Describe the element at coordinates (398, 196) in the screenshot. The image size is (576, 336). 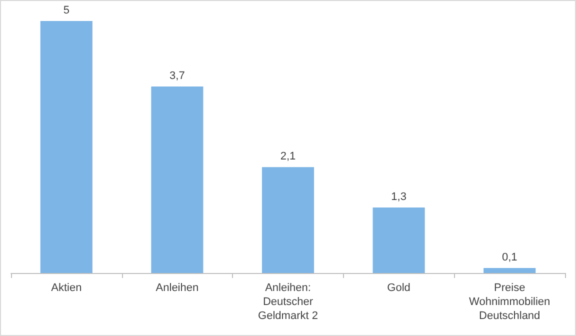
I see `data-label: 1,3` at that location.